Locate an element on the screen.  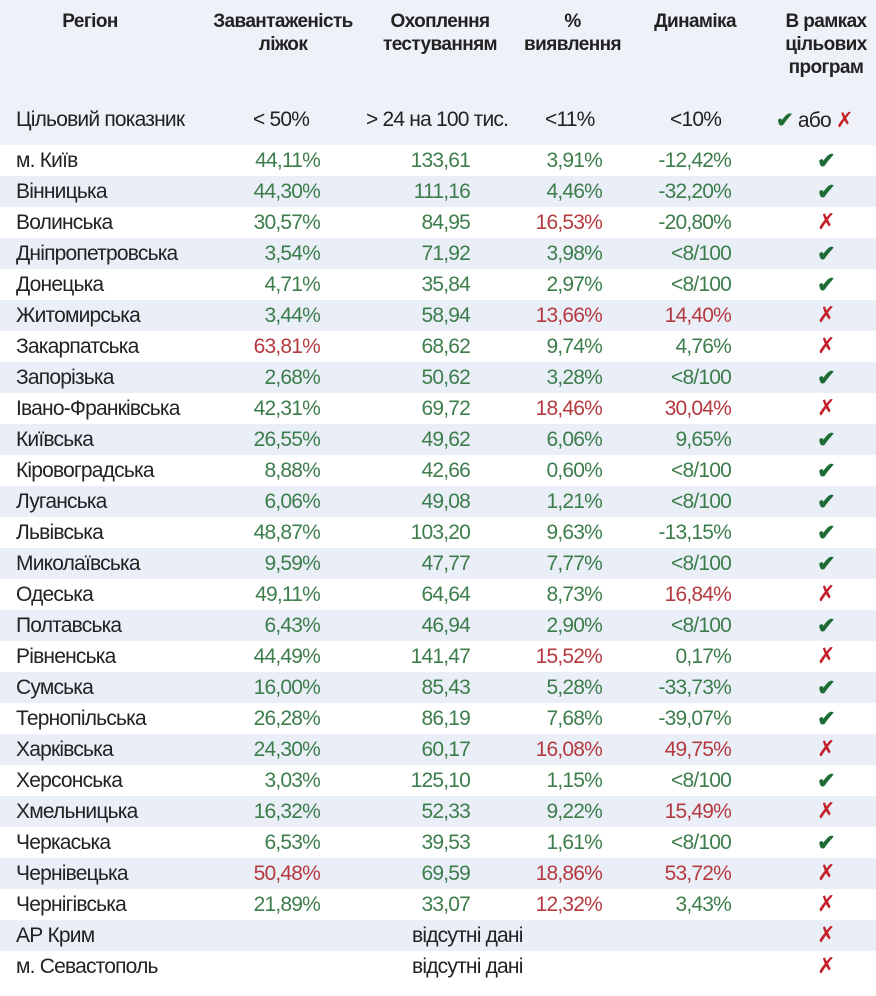
header-beds-line: Завантаженість is located at coordinates (283, 21).